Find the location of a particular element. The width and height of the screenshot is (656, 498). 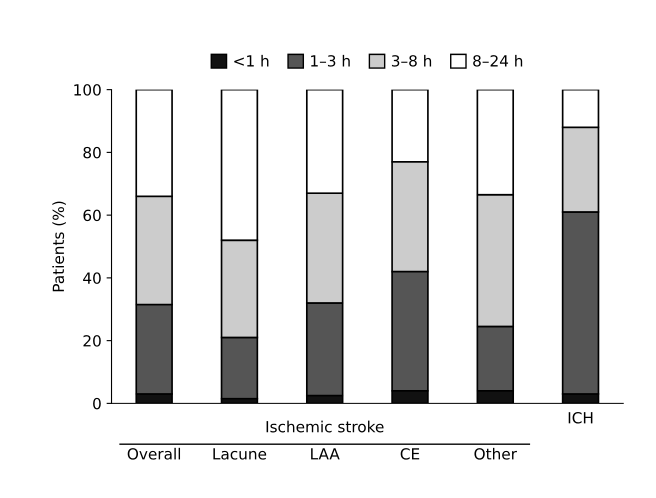

legend-label: <1 h is located at coordinates (251, 60).